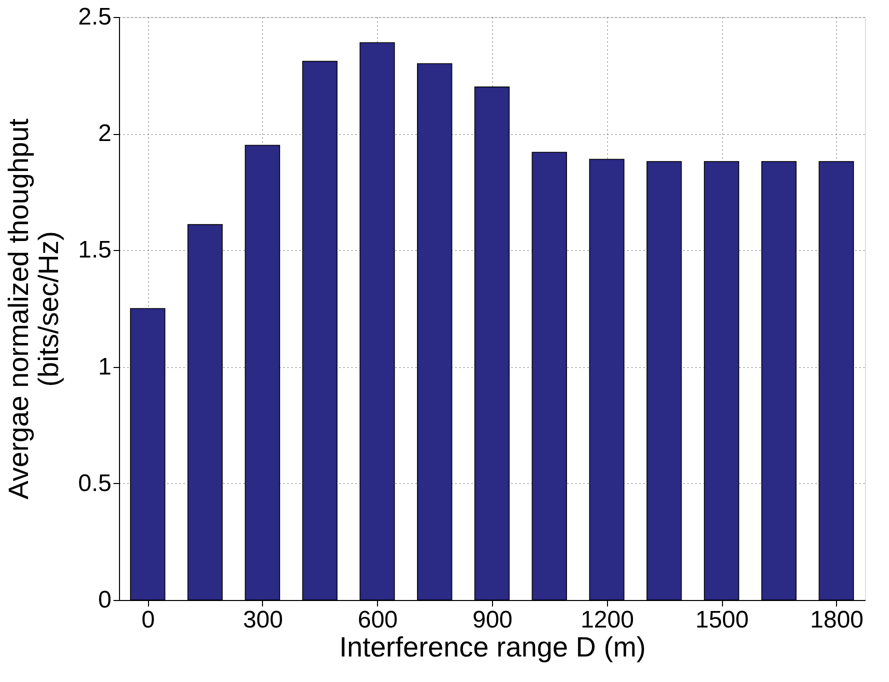 This screenshot has width=889, height=682. Describe the element at coordinates (262, 620) in the screenshot. I see `x-tick-label: 300` at that location.